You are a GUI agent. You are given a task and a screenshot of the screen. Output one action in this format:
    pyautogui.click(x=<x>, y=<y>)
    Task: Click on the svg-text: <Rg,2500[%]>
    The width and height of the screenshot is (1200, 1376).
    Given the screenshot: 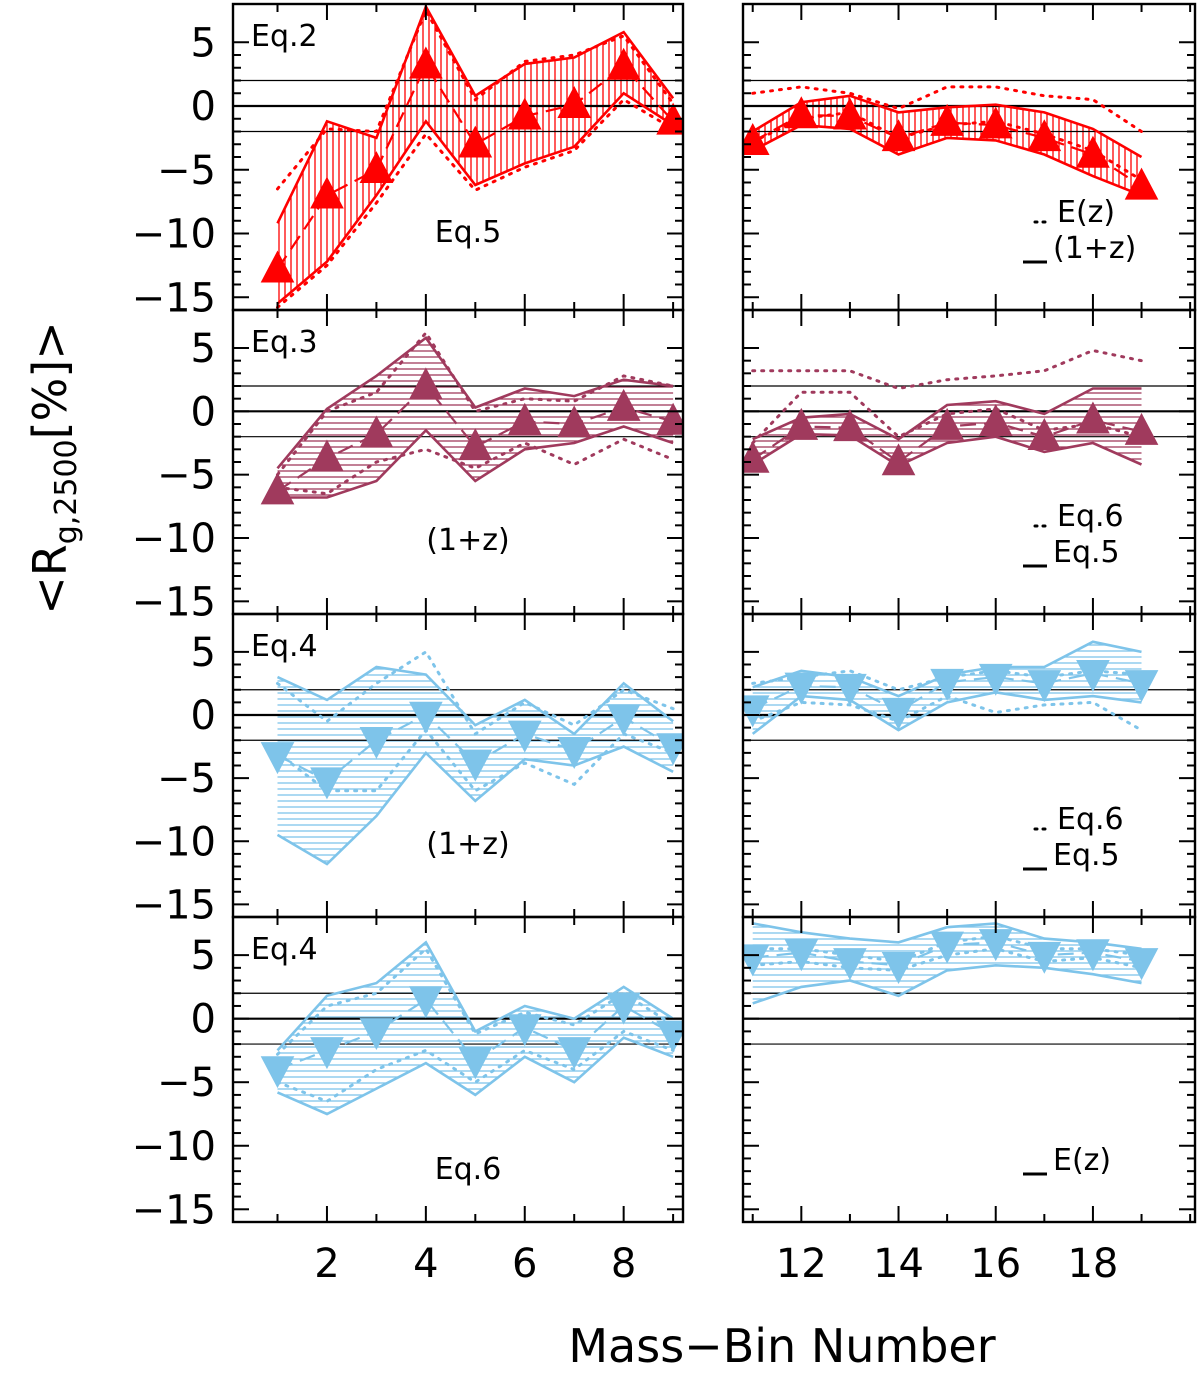 What is the action you would take?
    pyautogui.click(x=53, y=468)
    